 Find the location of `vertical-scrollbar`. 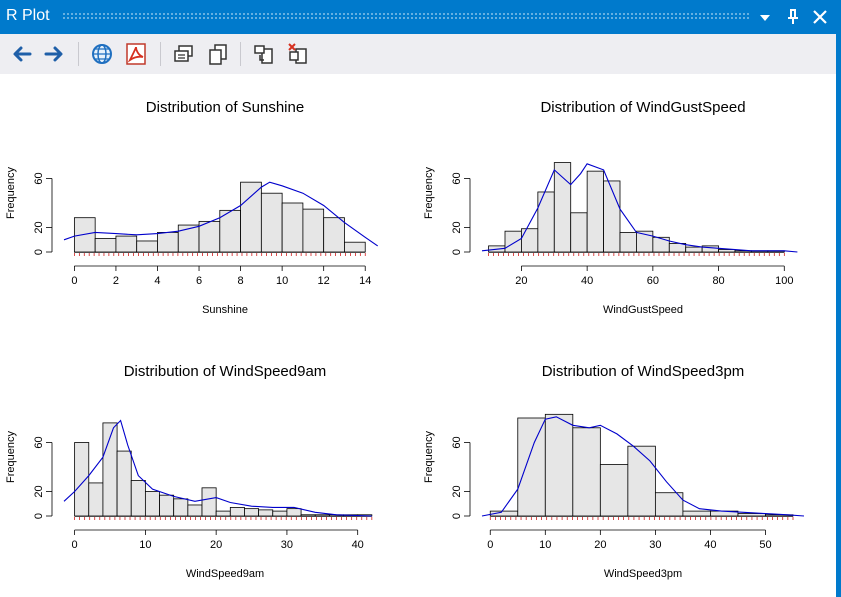

vertical-scrollbar is located at coordinates (838, 315).